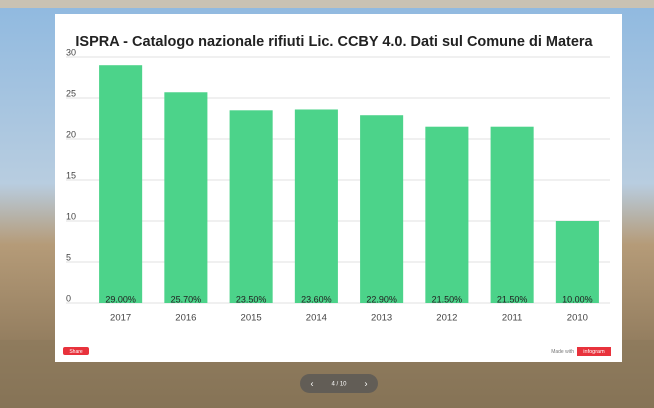 The height and width of the screenshot is (408, 654). Describe the element at coordinates (251, 299) in the screenshot. I see `value-label: 23.50%` at that location.